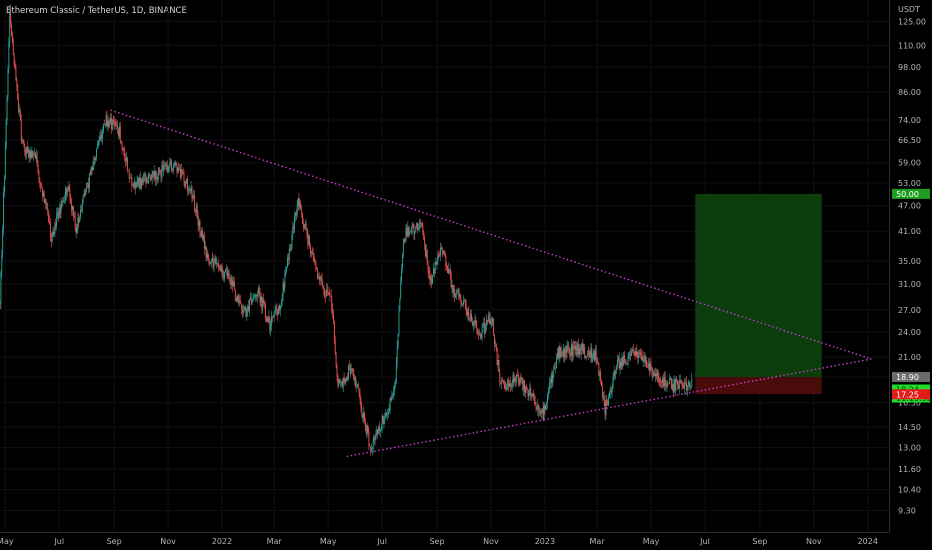 The height and width of the screenshot is (550, 932). What do you see at coordinates (609, 408) in the screenshot?
I see `trendline` at bounding box center [609, 408].